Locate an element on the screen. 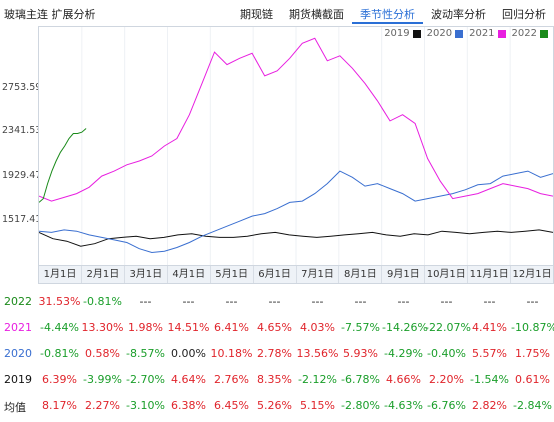  tab-seasonal-analysis: 季节性分析 is located at coordinates (387, 12).